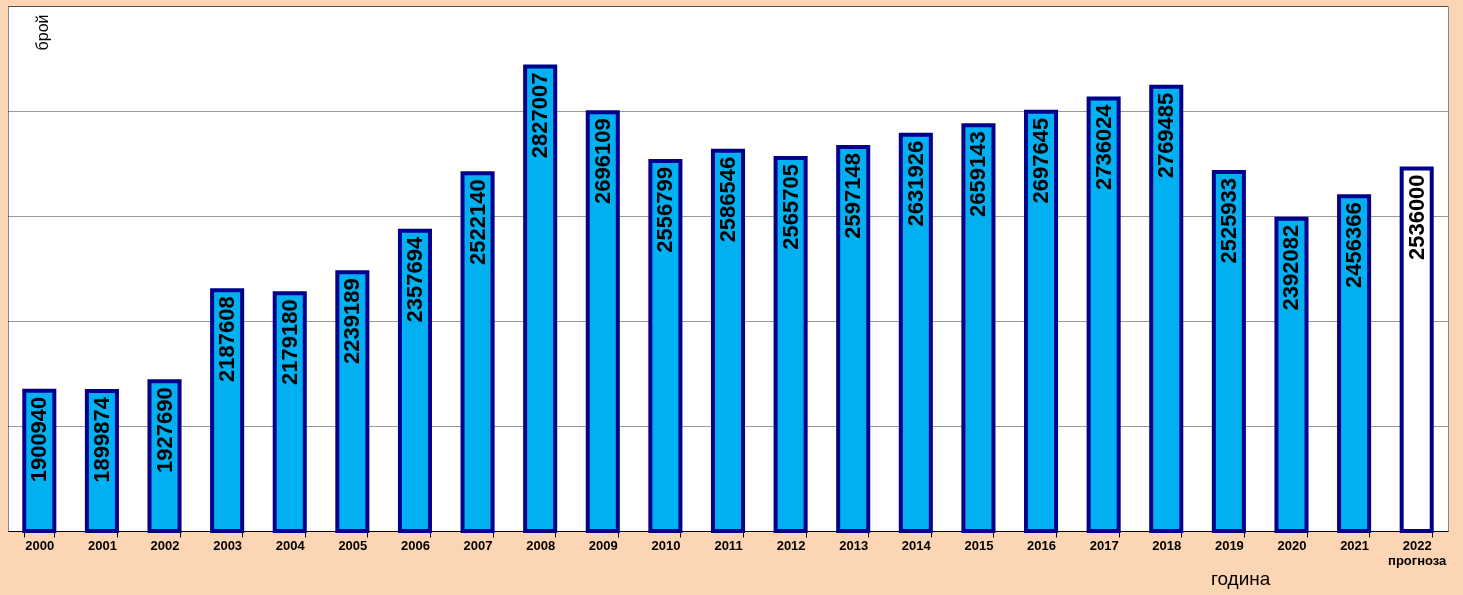 The height and width of the screenshot is (595, 1463). What do you see at coordinates (1103, 147) in the screenshot?
I see `data-label: 2736024` at bounding box center [1103, 147].